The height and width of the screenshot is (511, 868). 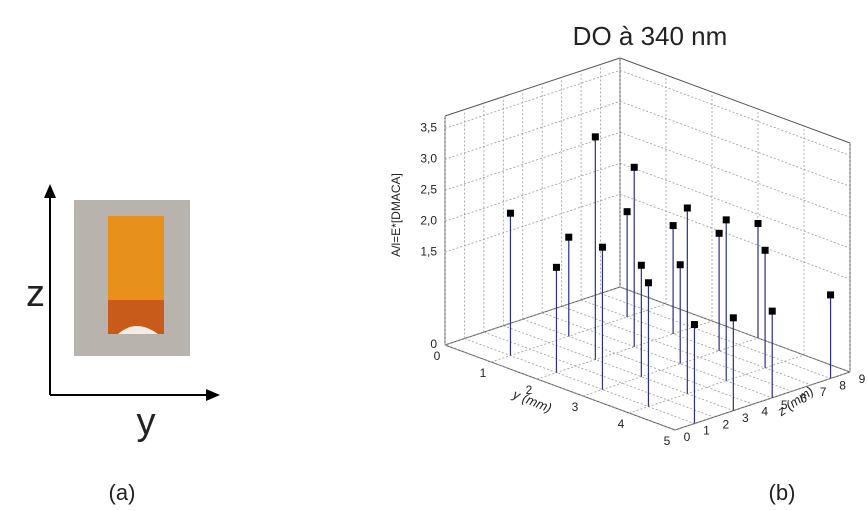 What do you see at coordinates (213, 395) in the screenshot?
I see `y-arrowhead` at bounding box center [213, 395].